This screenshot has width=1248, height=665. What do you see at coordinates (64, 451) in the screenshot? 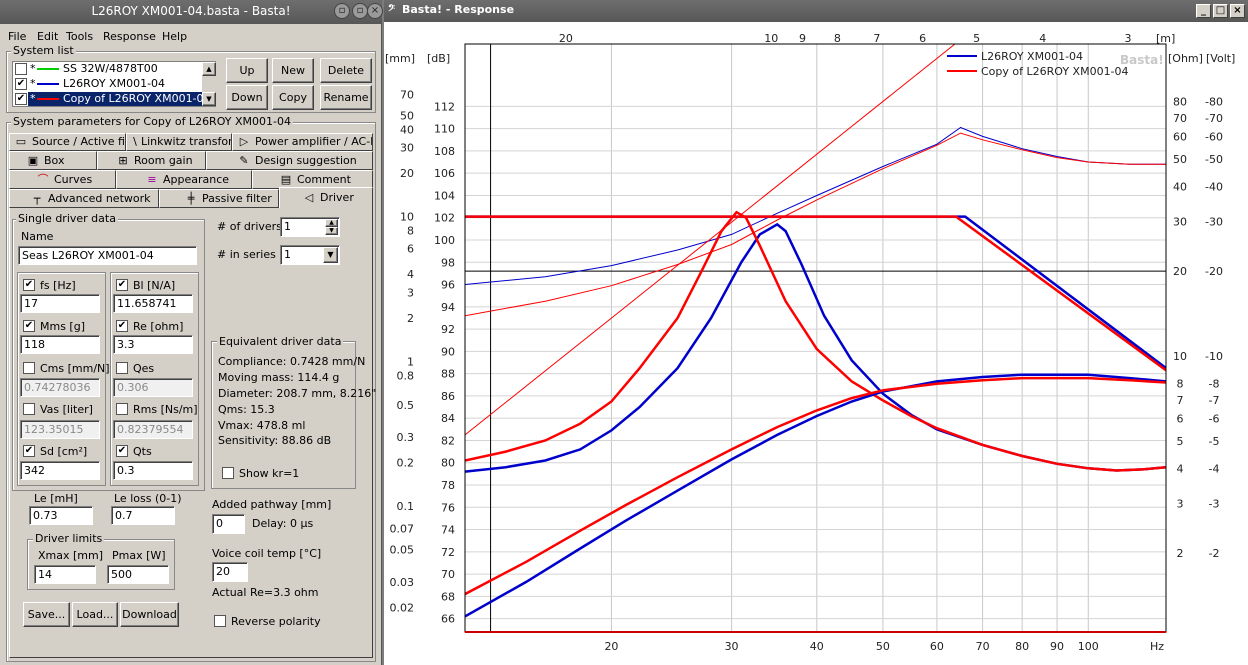
I see `sd-label: Sd [cm²]` at bounding box center [64, 451].